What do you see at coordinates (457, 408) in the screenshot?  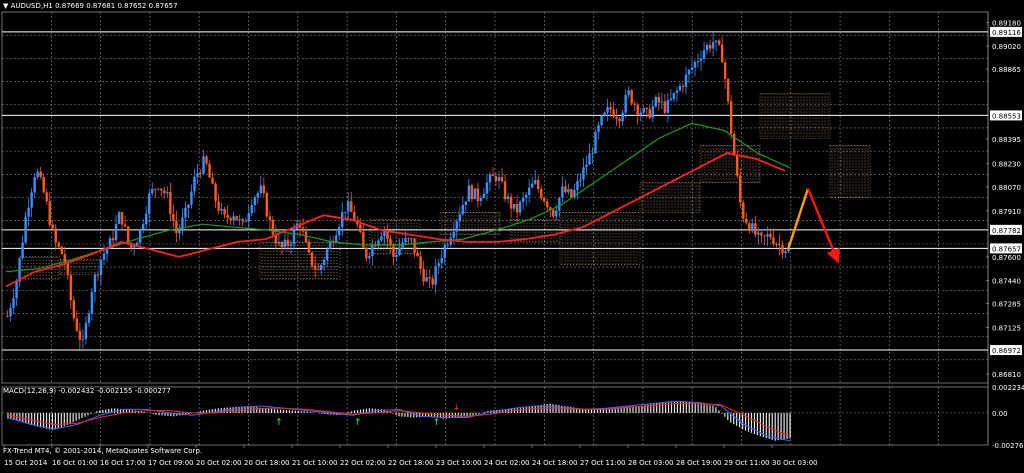 I see `signal-down-arrow-icon: ↓` at bounding box center [457, 408].